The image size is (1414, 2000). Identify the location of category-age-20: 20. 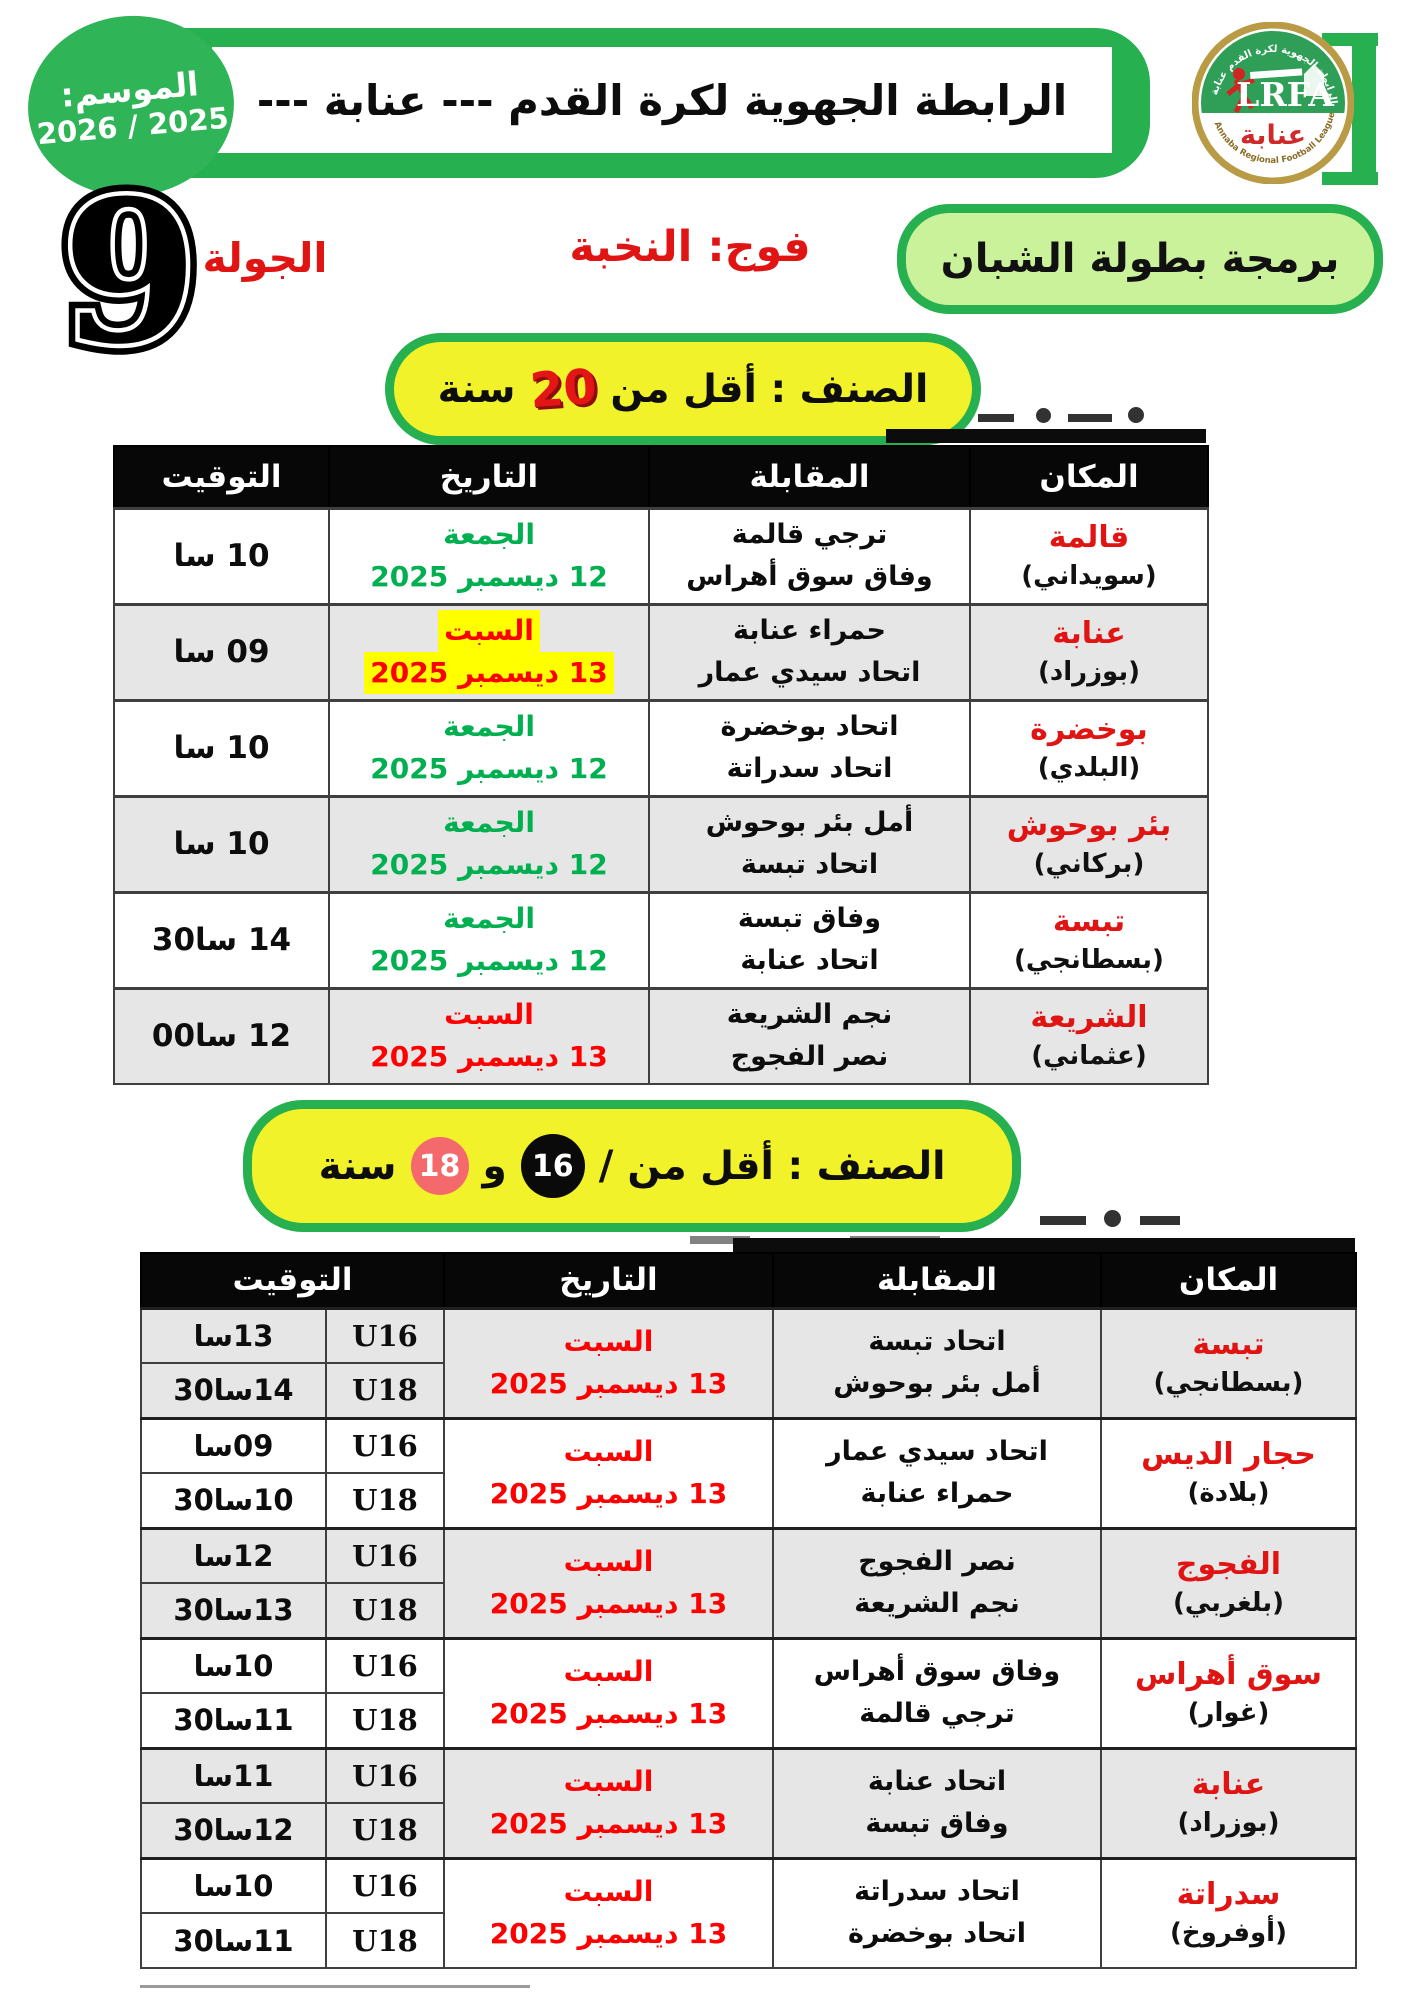
(563, 389).